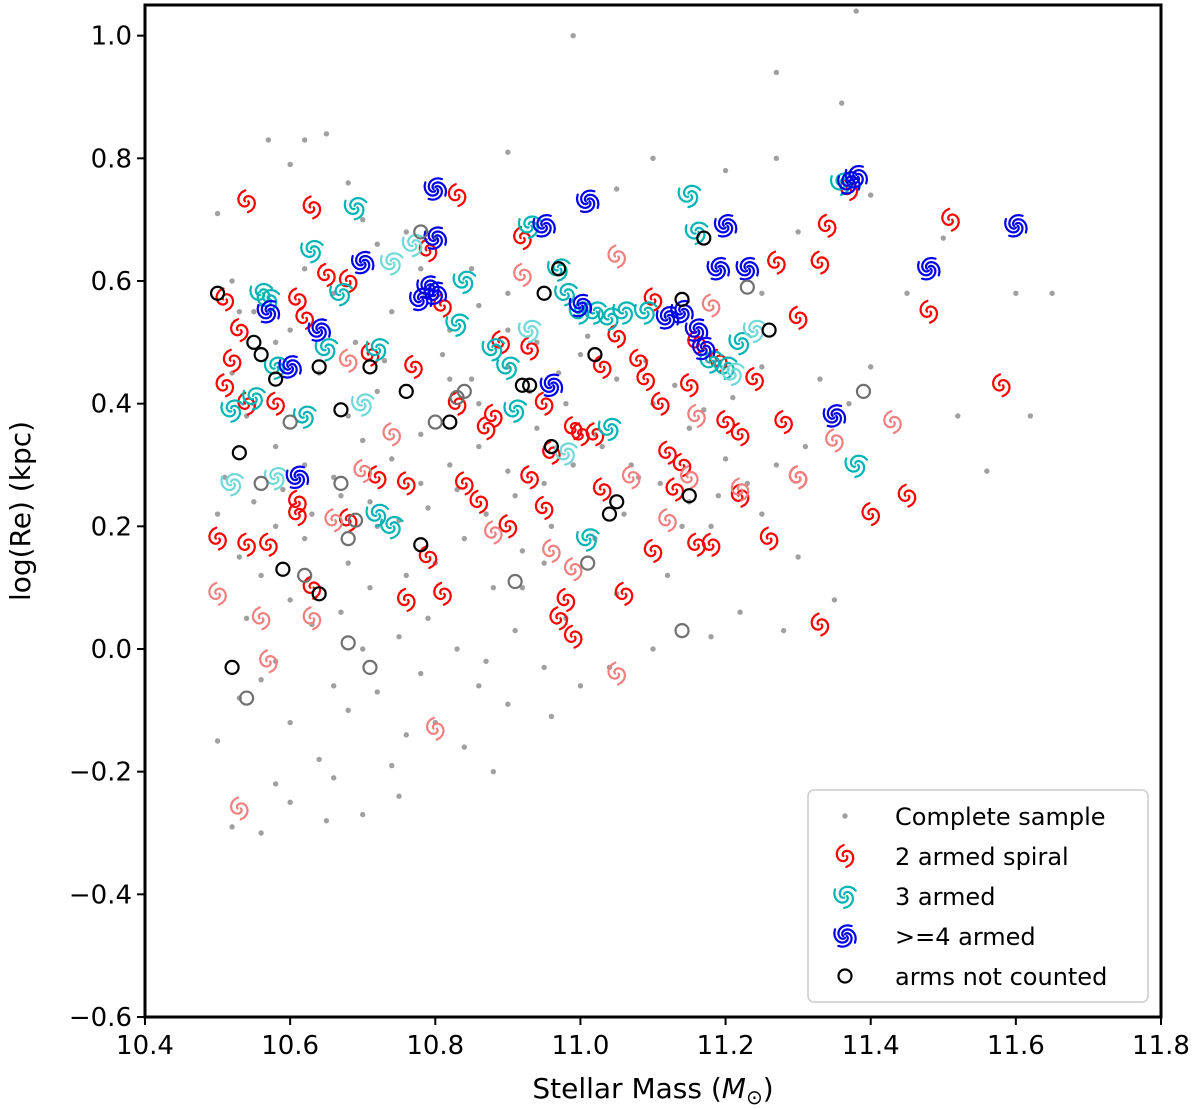 This screenshot has width=1200, height=1109. What do you see at coordinates (982, 857) in the screenshot?
I see `legend-label: 2 armed spiral` at bounding box center [982, 857].